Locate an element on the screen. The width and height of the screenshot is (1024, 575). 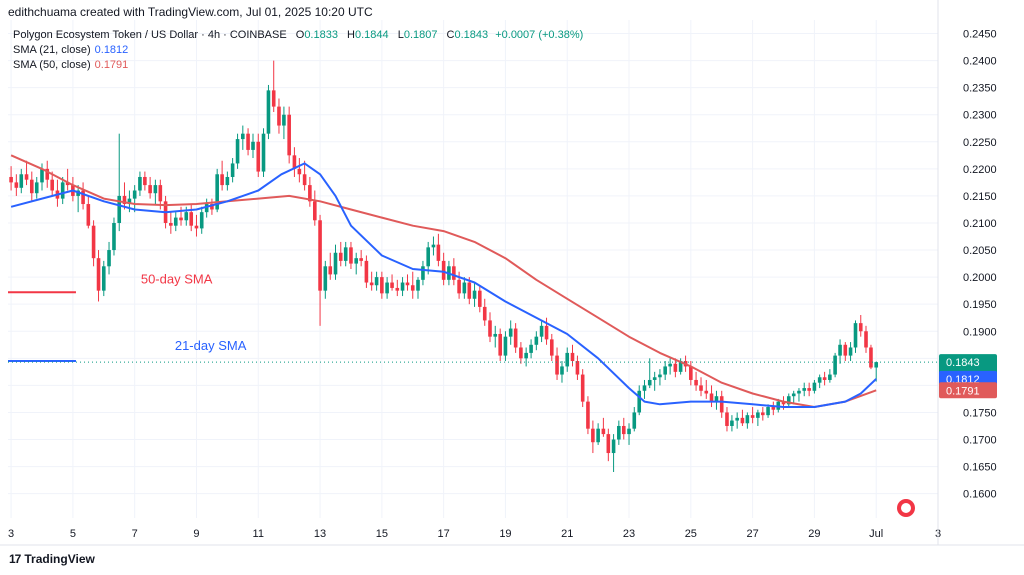
y-tick-label: 0.2400 is located at coordinates (980, 62).